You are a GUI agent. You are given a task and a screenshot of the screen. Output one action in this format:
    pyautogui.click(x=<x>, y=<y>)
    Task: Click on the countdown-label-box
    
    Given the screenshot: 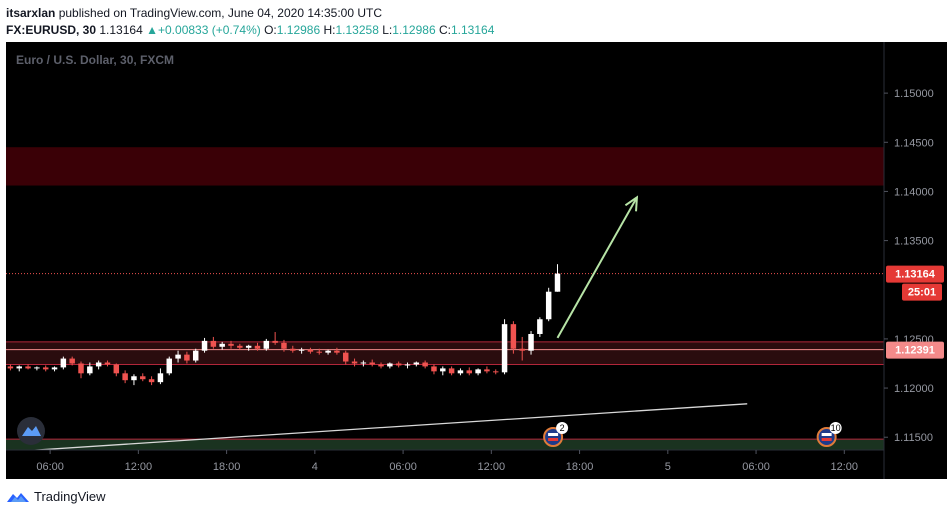 What is the action you would take?
    pyautogui.click(x=922, y=292)
    